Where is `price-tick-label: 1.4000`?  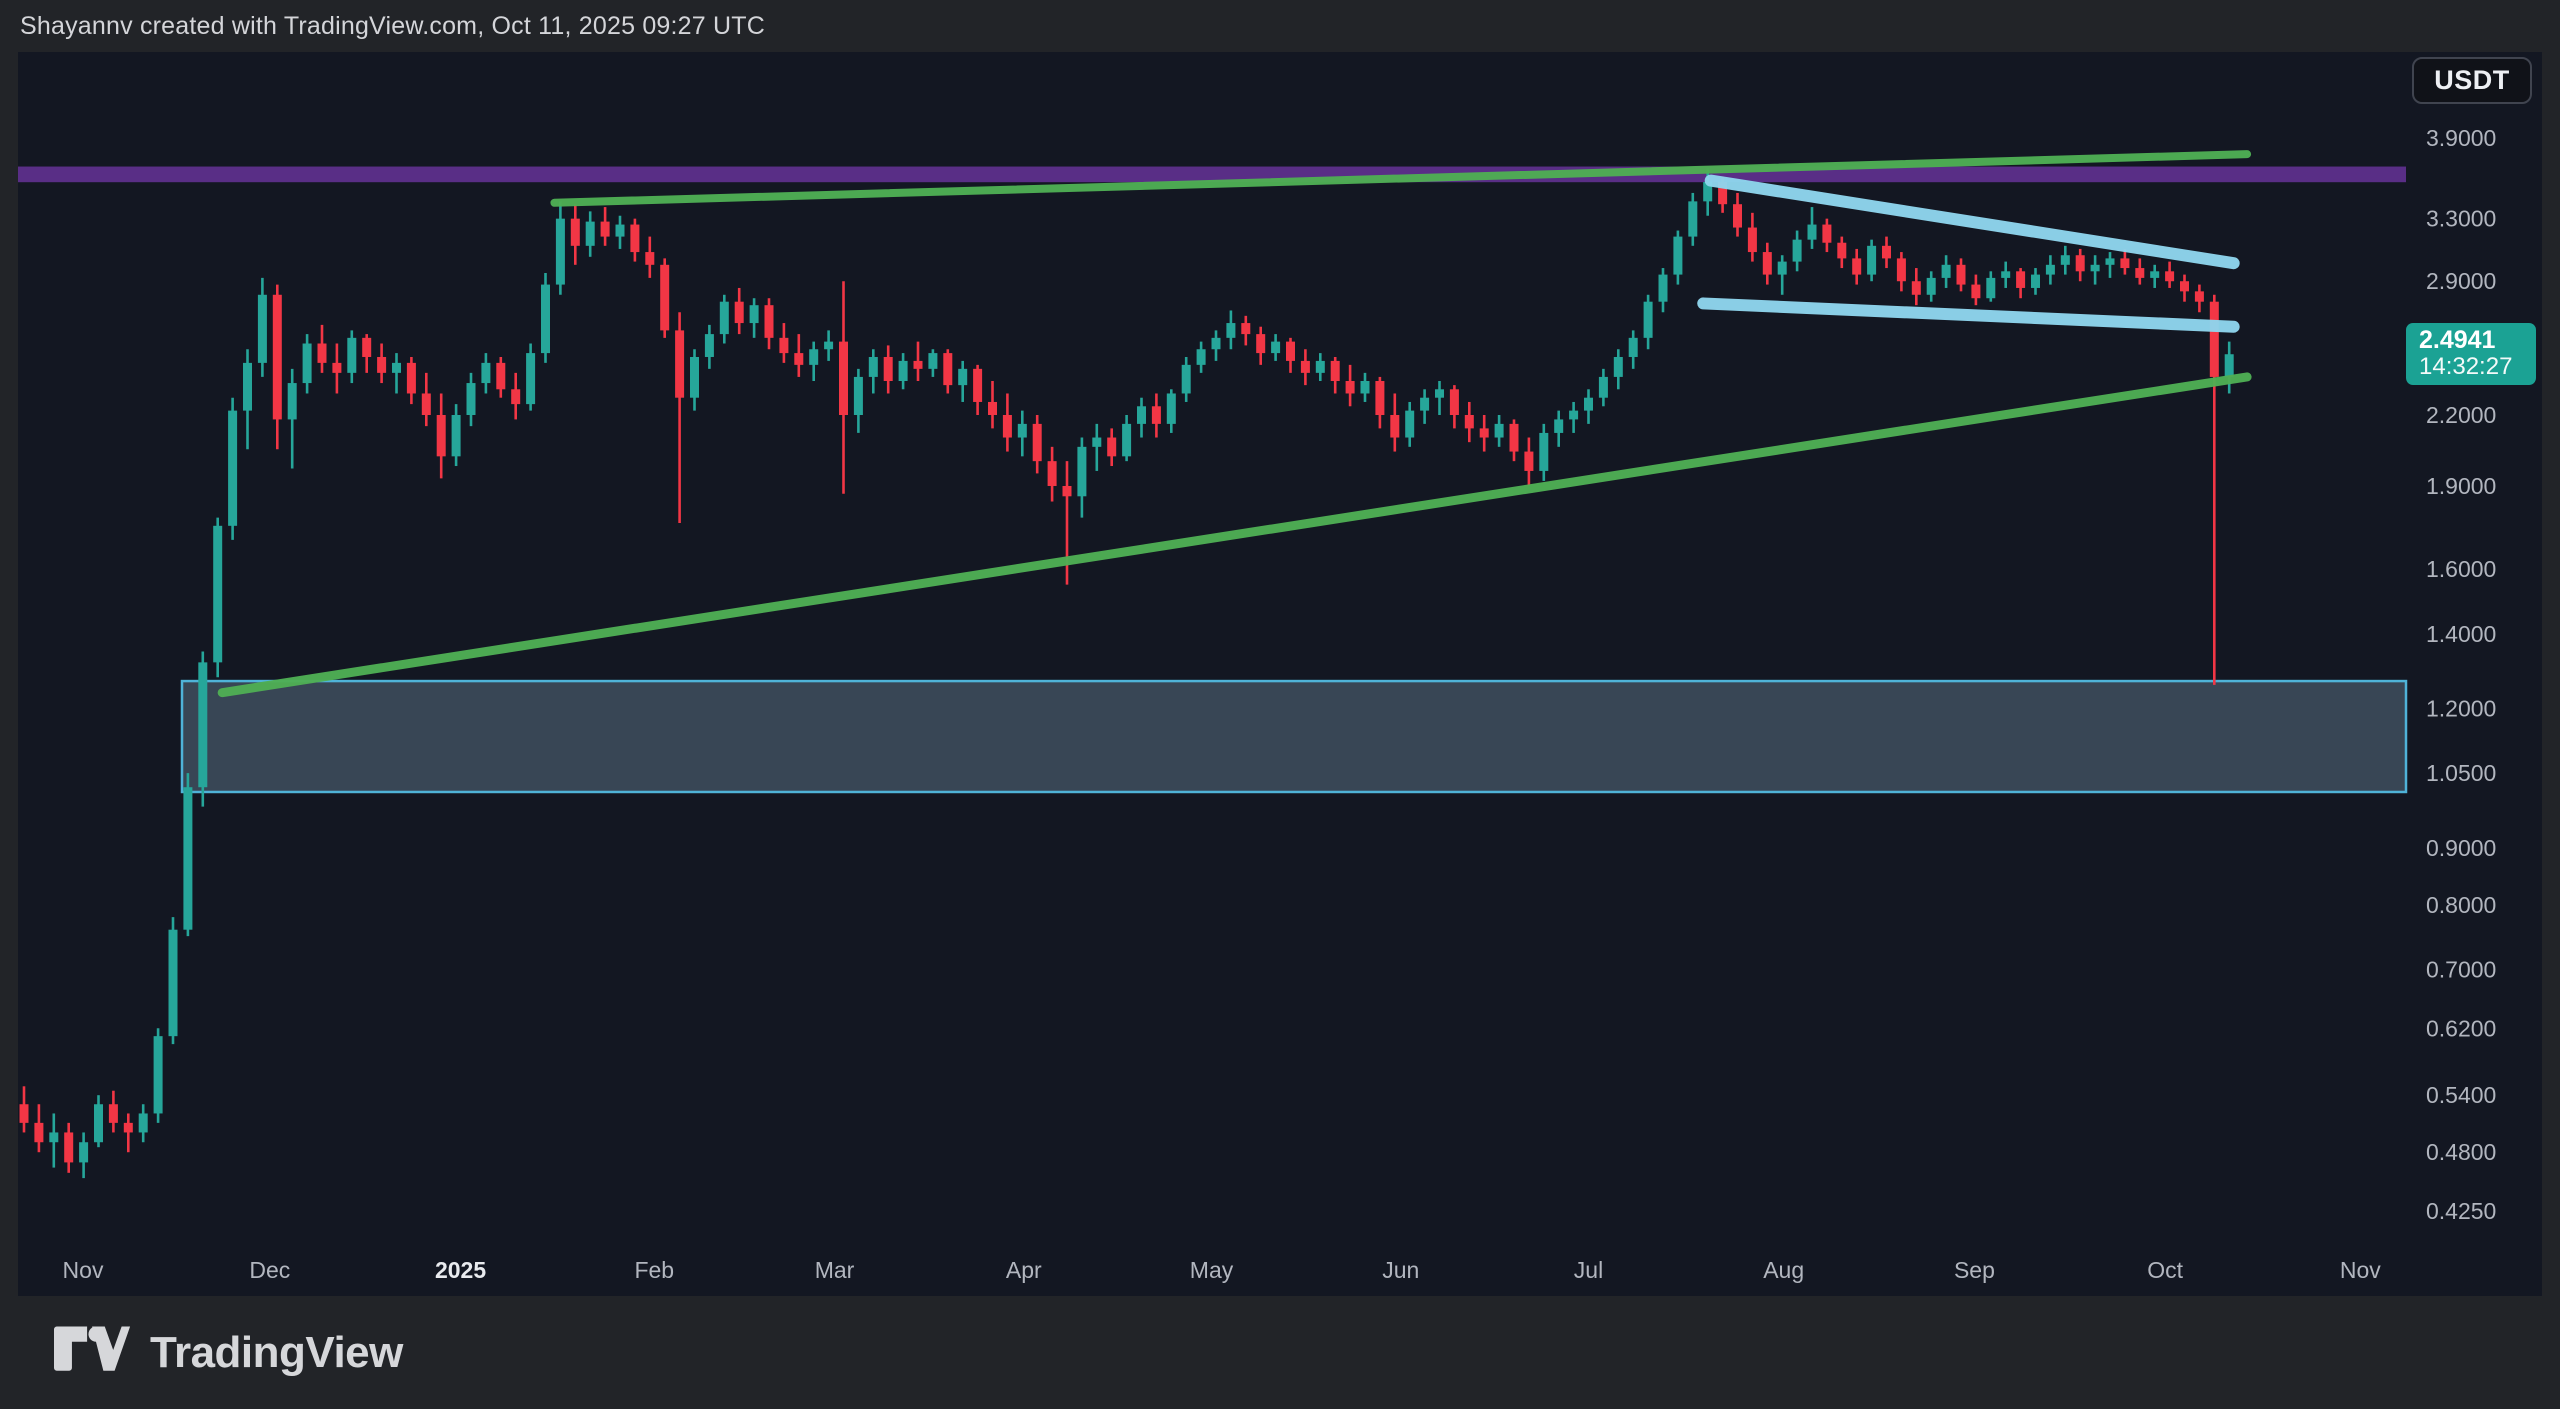
price-tick-label: 1.4000 is located at coordinates (2461, 634).